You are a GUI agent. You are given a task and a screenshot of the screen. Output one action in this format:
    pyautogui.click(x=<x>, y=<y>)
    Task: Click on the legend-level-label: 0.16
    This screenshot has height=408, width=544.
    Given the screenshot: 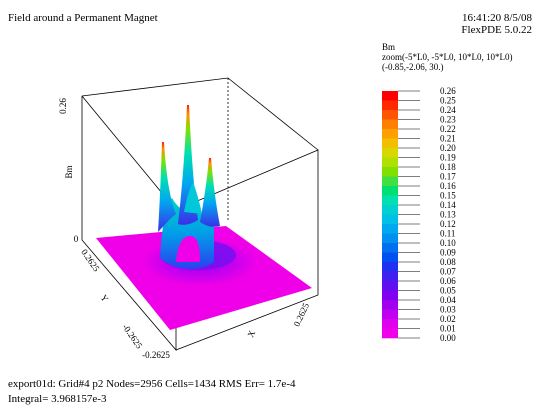 What is the action you would take?
    pyautogui.click(x=448, y=186)
    